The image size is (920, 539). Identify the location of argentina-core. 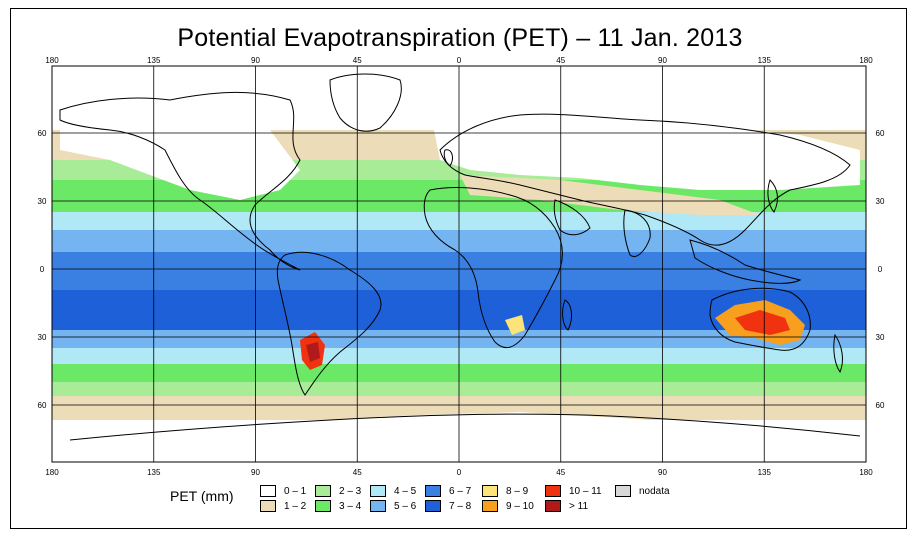
(313, 352).